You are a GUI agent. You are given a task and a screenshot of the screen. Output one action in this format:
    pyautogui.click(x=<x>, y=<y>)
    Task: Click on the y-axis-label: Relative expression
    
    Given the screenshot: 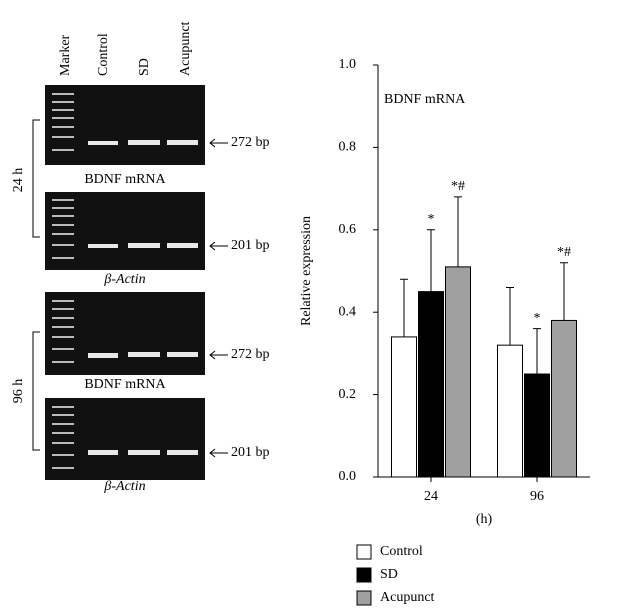 What is the action you would take?
    pyautogui.click(x=306, y=271)
    